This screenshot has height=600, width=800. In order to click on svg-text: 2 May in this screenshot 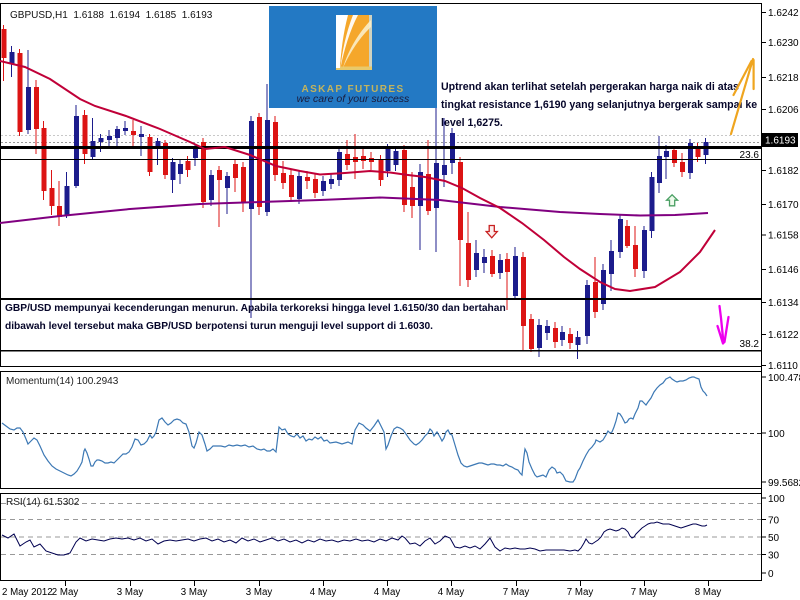, I will do `click(65, 592)`.